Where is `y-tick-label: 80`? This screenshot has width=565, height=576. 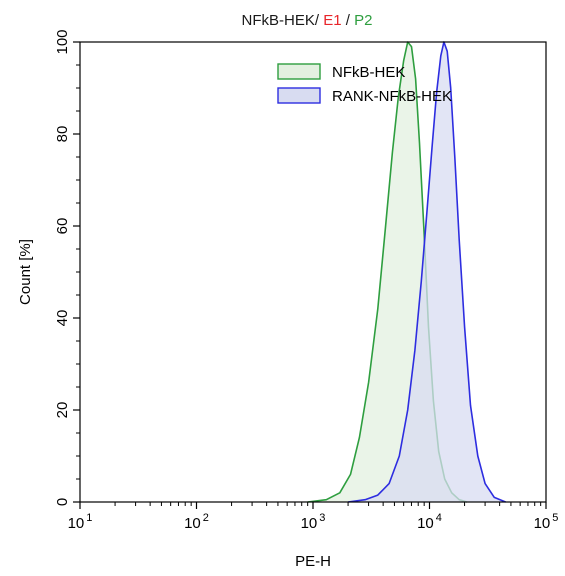 y-tick-label: 80 is located at coordinates (62, 134).